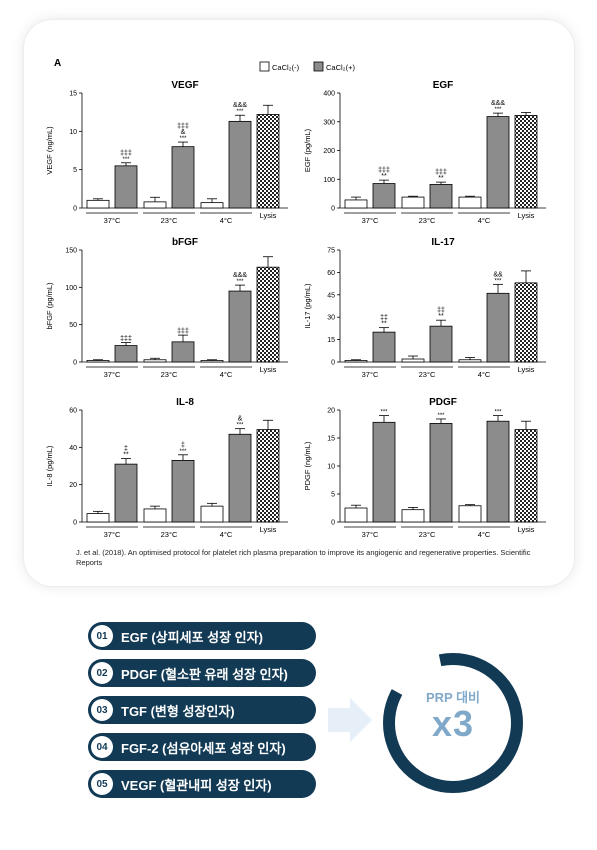  I want to click on y-axis-label: IL-8 (pg/mL), so click(49, 465).